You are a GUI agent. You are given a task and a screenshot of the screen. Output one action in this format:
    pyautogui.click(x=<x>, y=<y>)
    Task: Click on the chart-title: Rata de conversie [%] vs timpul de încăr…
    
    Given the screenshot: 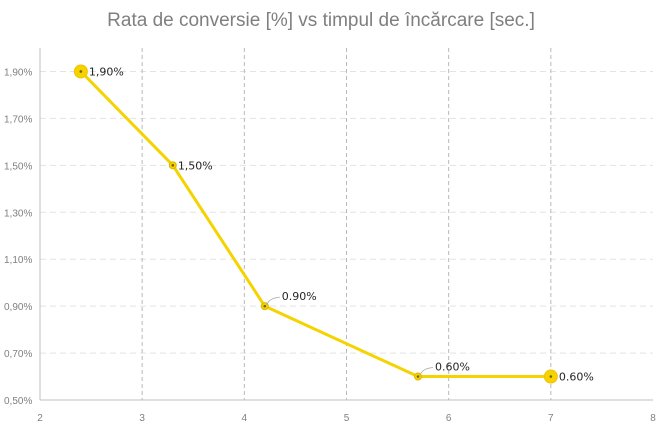 What is the action you would take?
    pyautogui.click(x=321, y=20)
    